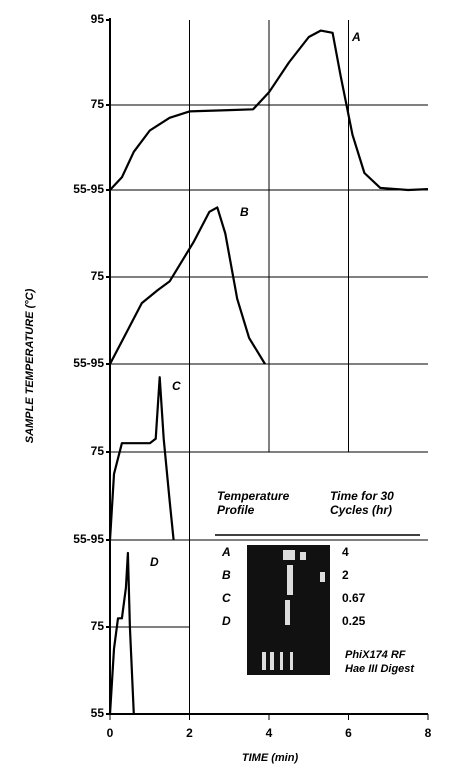 This screenshot has width=474, height=784. I want to click on profile-label: D, so click(154, 562).